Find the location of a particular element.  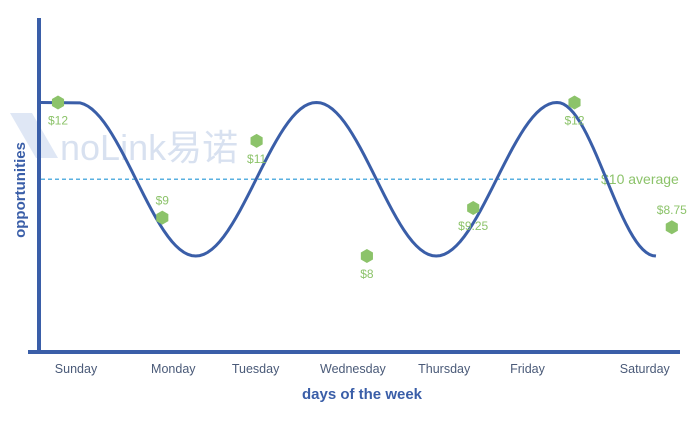

x-tick-label: Sunday is located at coordinates (76, 369).